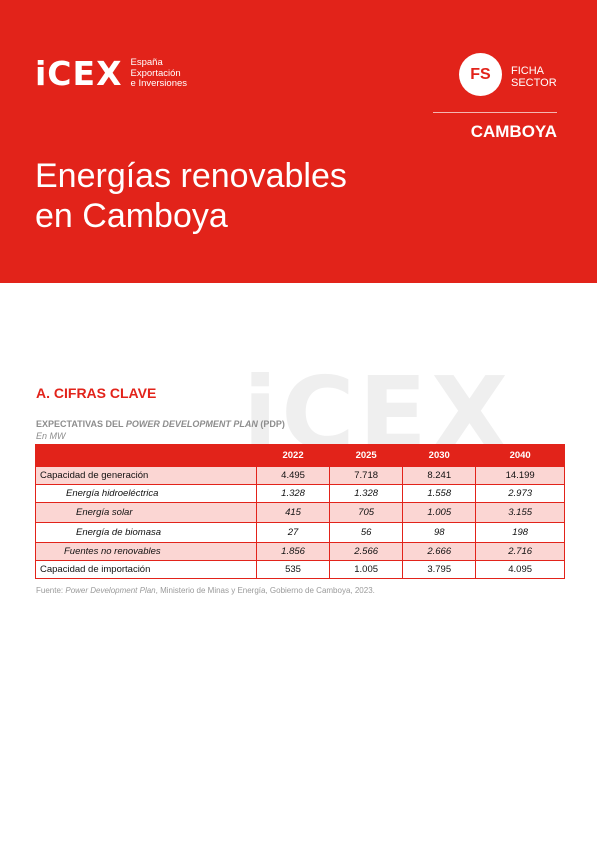 This screenshot has height=848, width=597. I want to click on cell: 2.566, so click(366, 551).